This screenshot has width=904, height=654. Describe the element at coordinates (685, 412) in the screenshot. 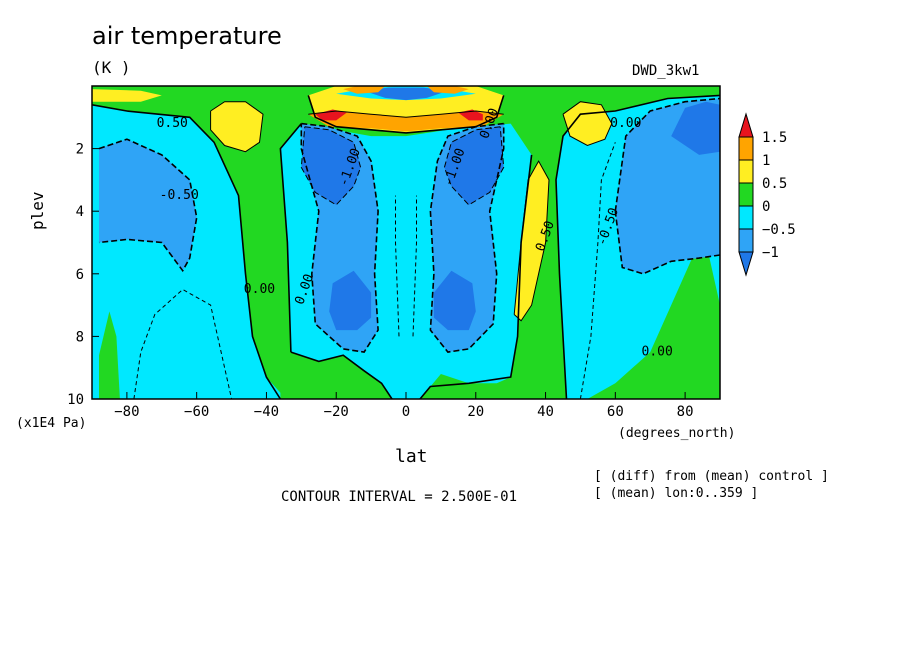

I see `x-tick-label: 80` at that location.